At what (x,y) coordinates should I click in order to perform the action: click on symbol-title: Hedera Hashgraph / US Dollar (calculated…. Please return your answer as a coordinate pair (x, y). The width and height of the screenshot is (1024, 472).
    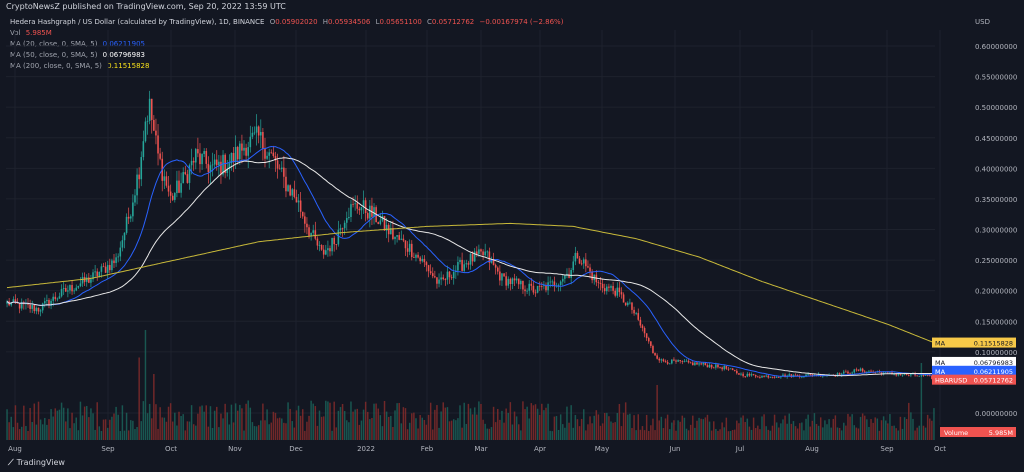
    Looking at the image, I should click on (137, 22).